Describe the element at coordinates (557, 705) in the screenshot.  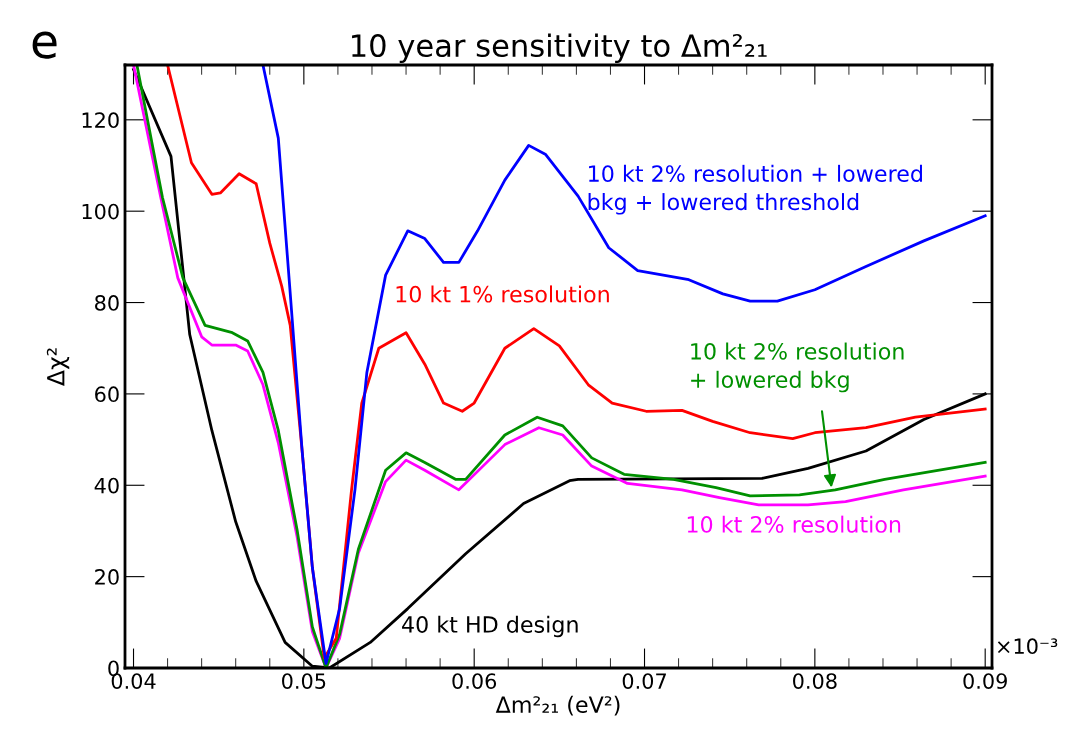
I see `x-axis-title: Δm²₂₁ (eV²)` at that location.